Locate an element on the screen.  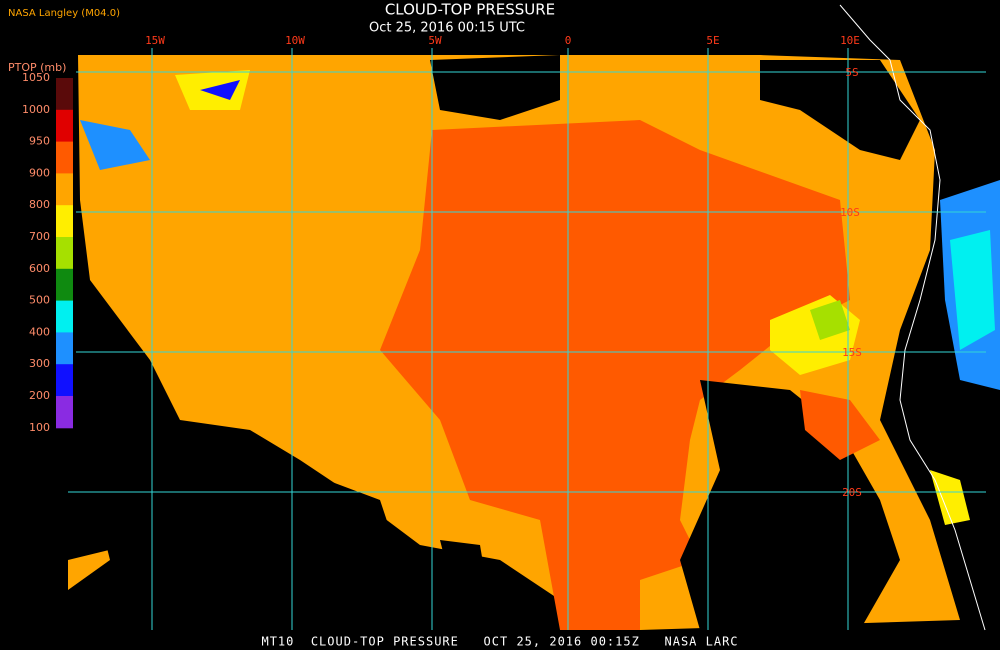
colorbar-label: 100 is located at coordinates (39, 427).